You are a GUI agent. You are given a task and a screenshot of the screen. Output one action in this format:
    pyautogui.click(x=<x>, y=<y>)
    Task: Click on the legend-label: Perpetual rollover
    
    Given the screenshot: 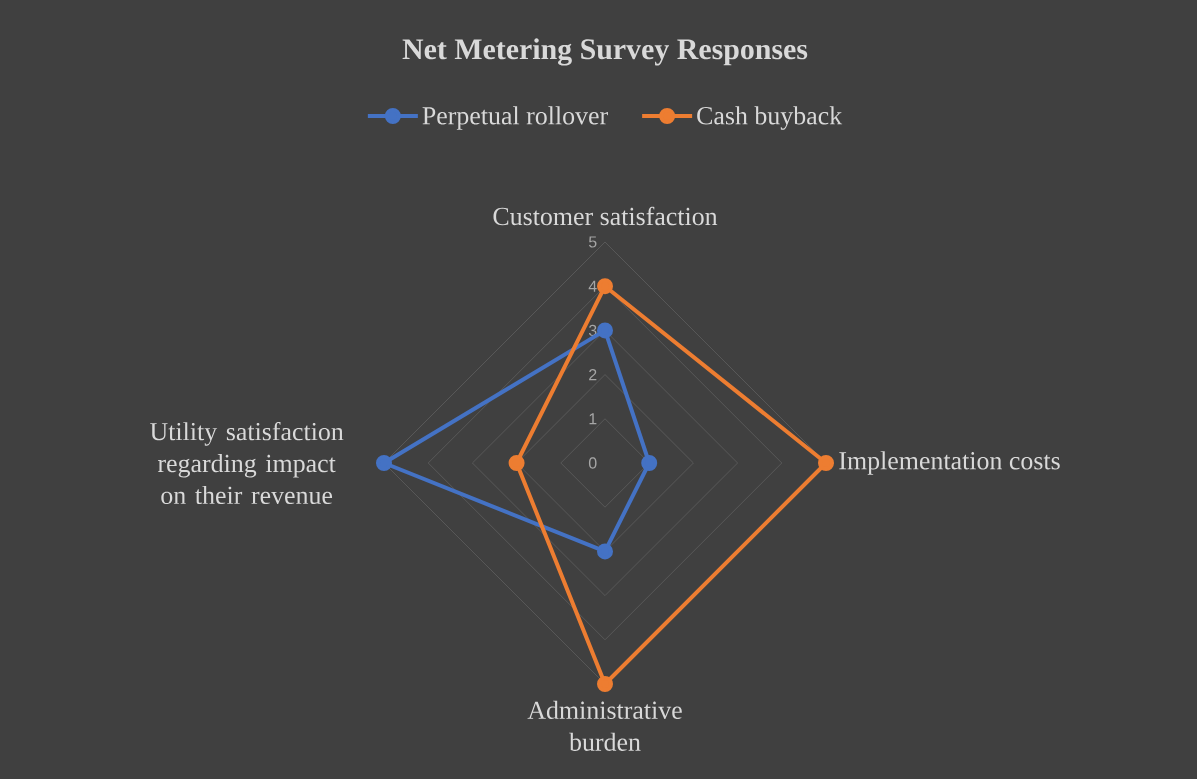 What is the action you would take?
    pyautogui.click(x=515, y=118)
    